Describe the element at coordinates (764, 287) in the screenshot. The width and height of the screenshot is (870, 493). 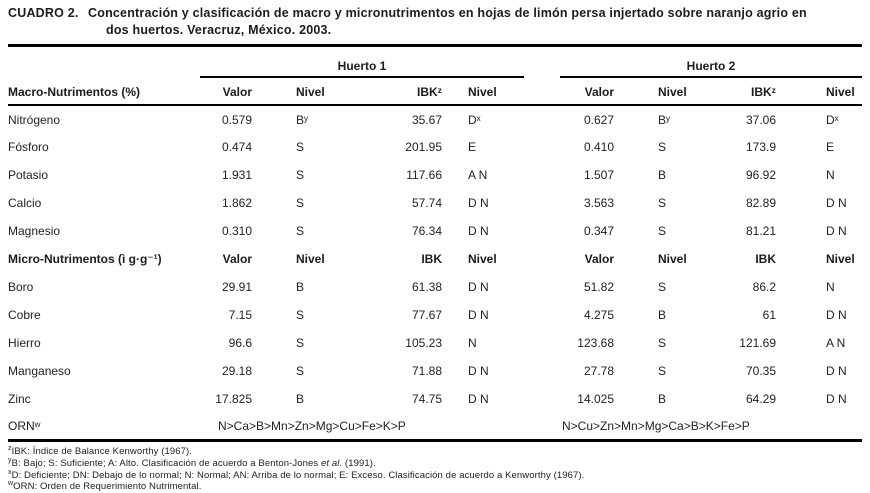
I see `cell: 86.2` at that location.